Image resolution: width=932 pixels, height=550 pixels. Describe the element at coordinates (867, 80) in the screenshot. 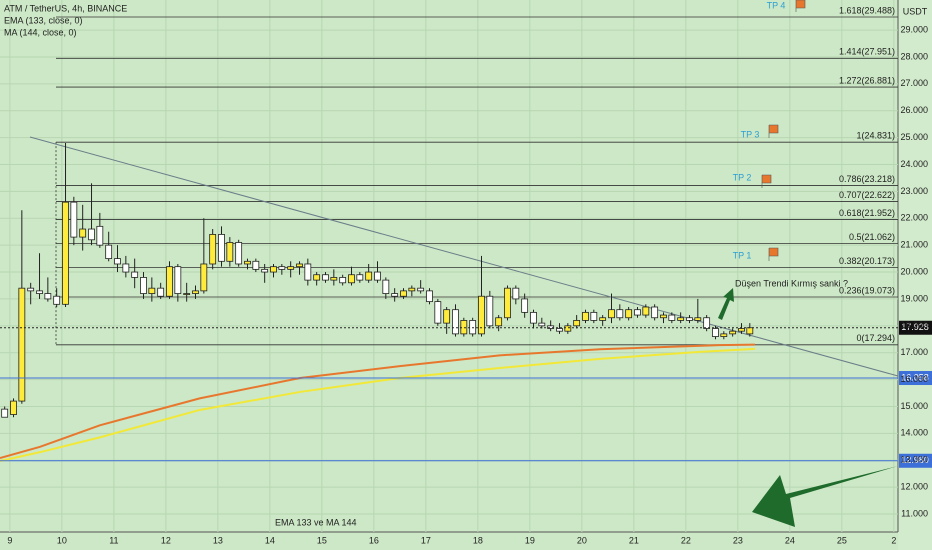

I see `fib-label: 1.272(26.881)` at that location.